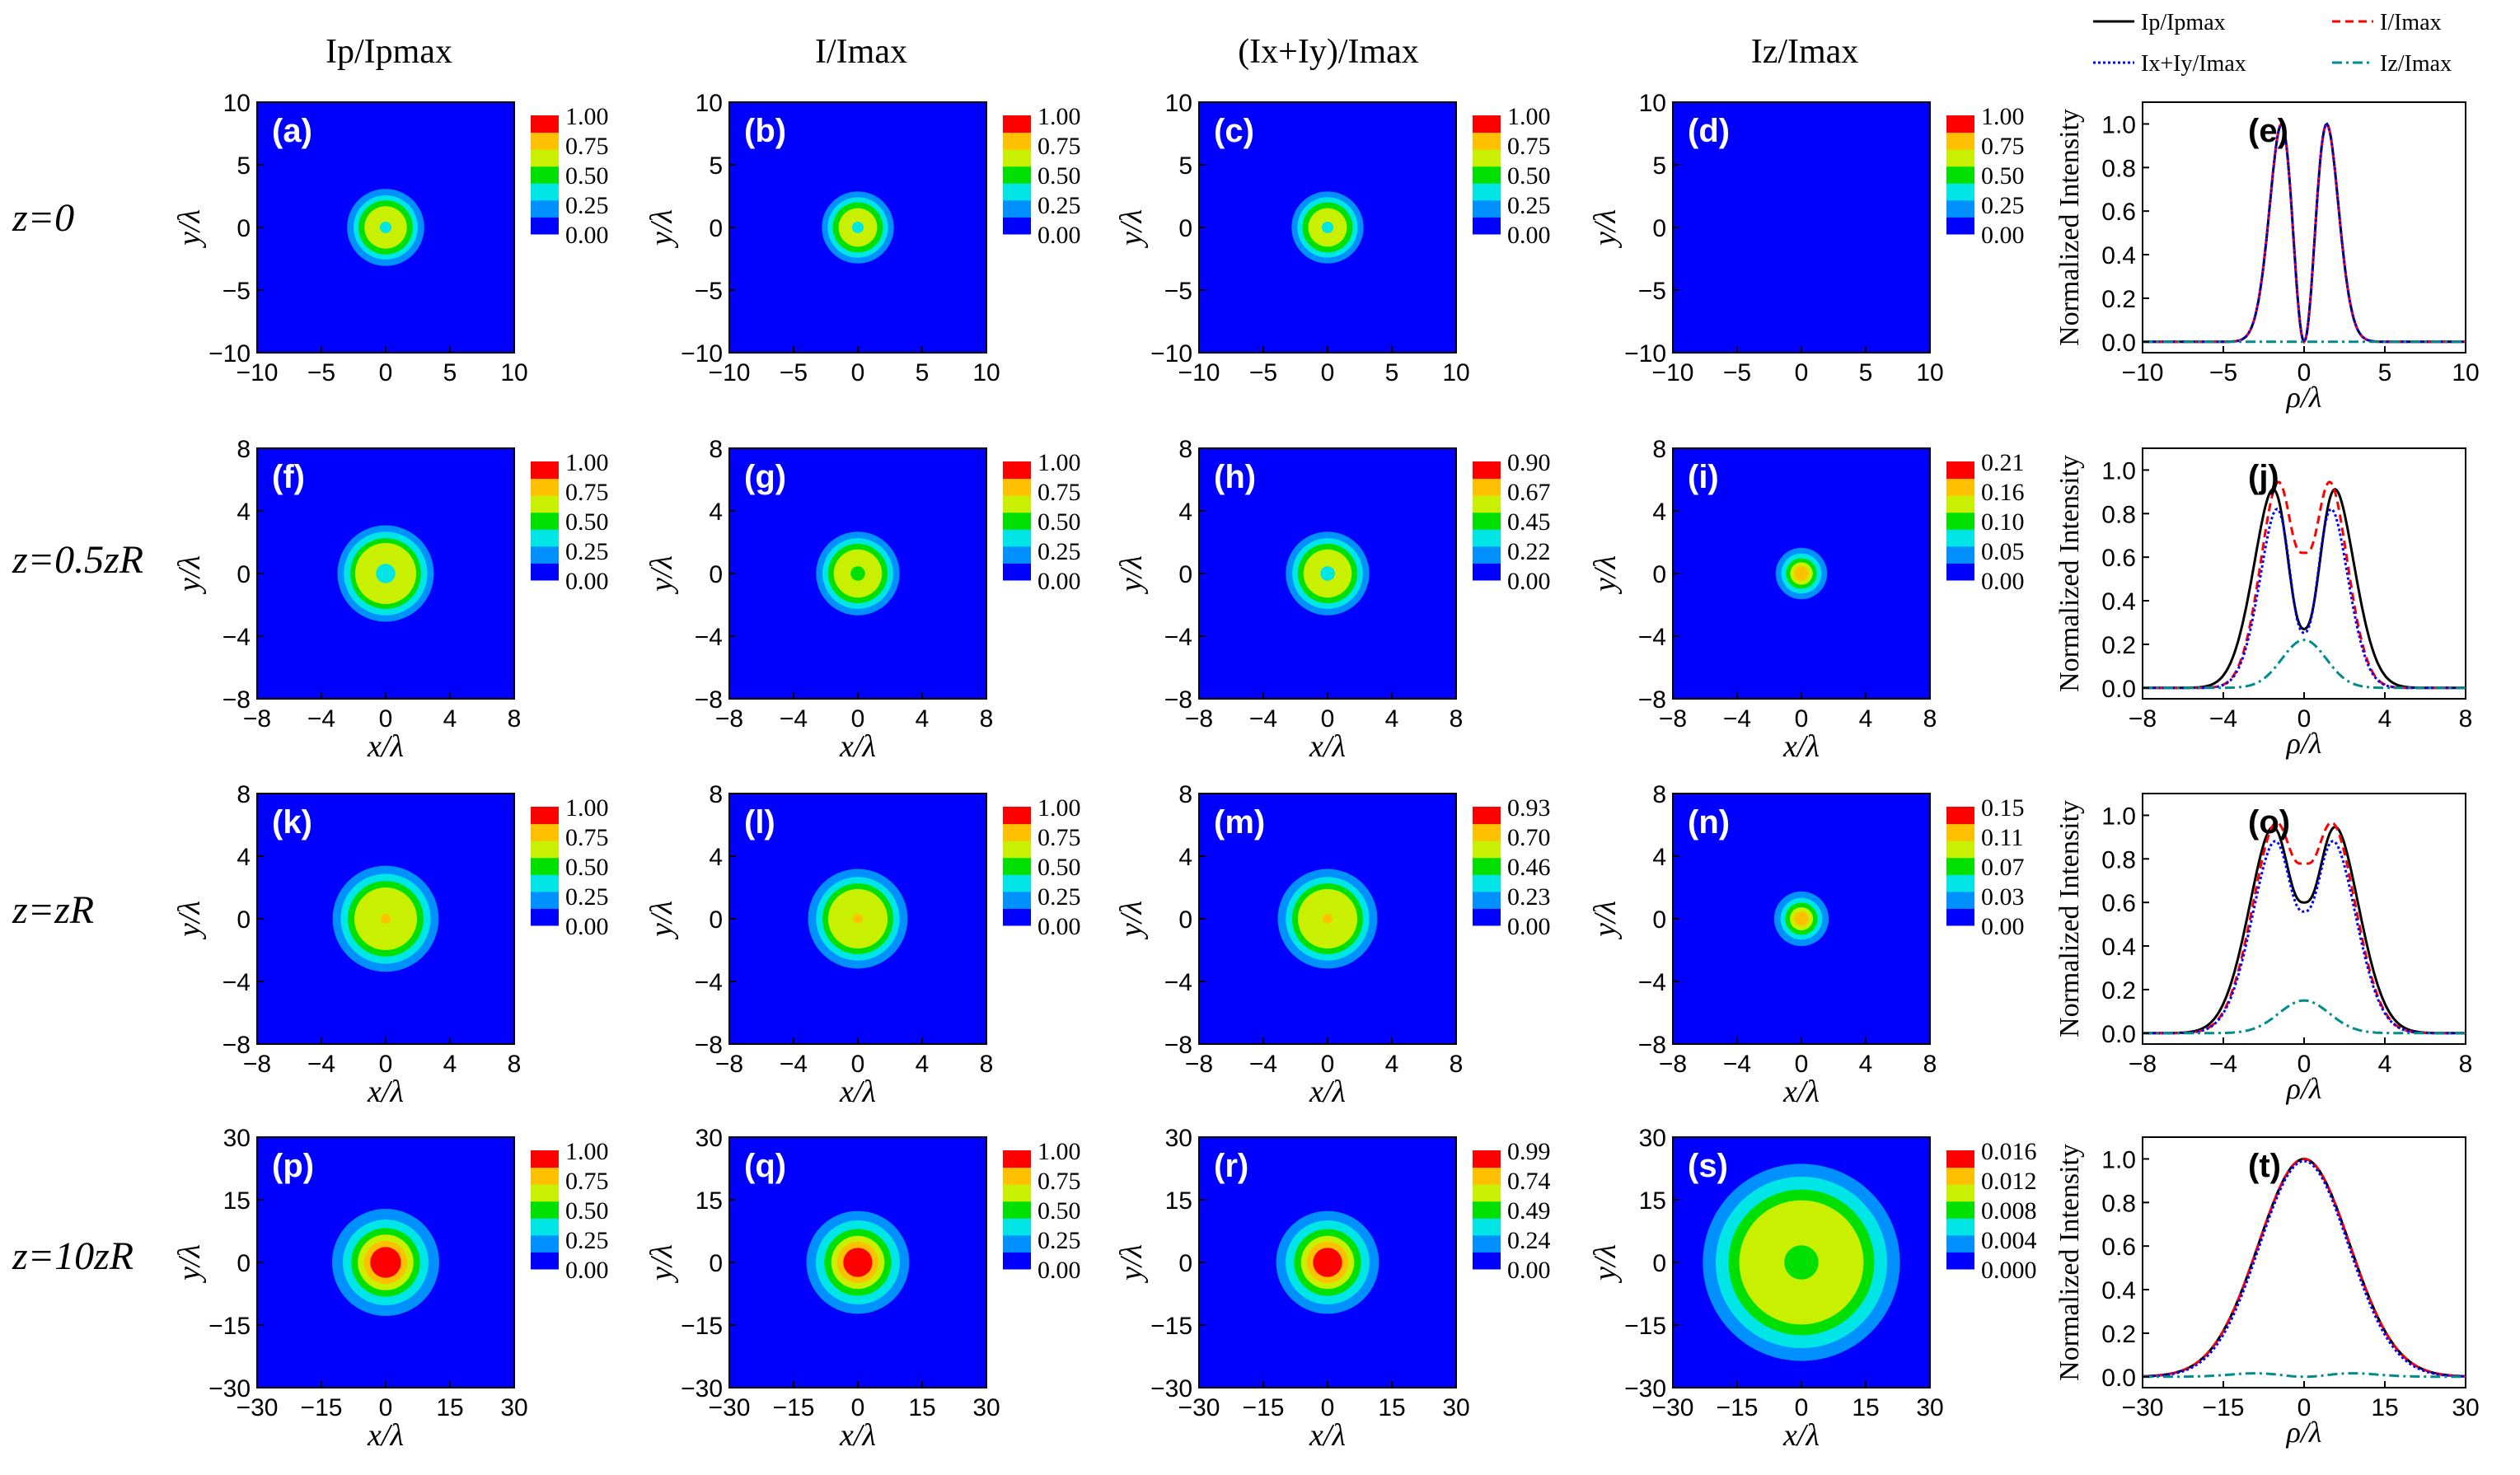 The height and width of the screenshot is (1475, 2520). Describe the element at coordinates (2003, 897) in the screenshot. I see `colorbar-tick-label: 0.03` at that location.